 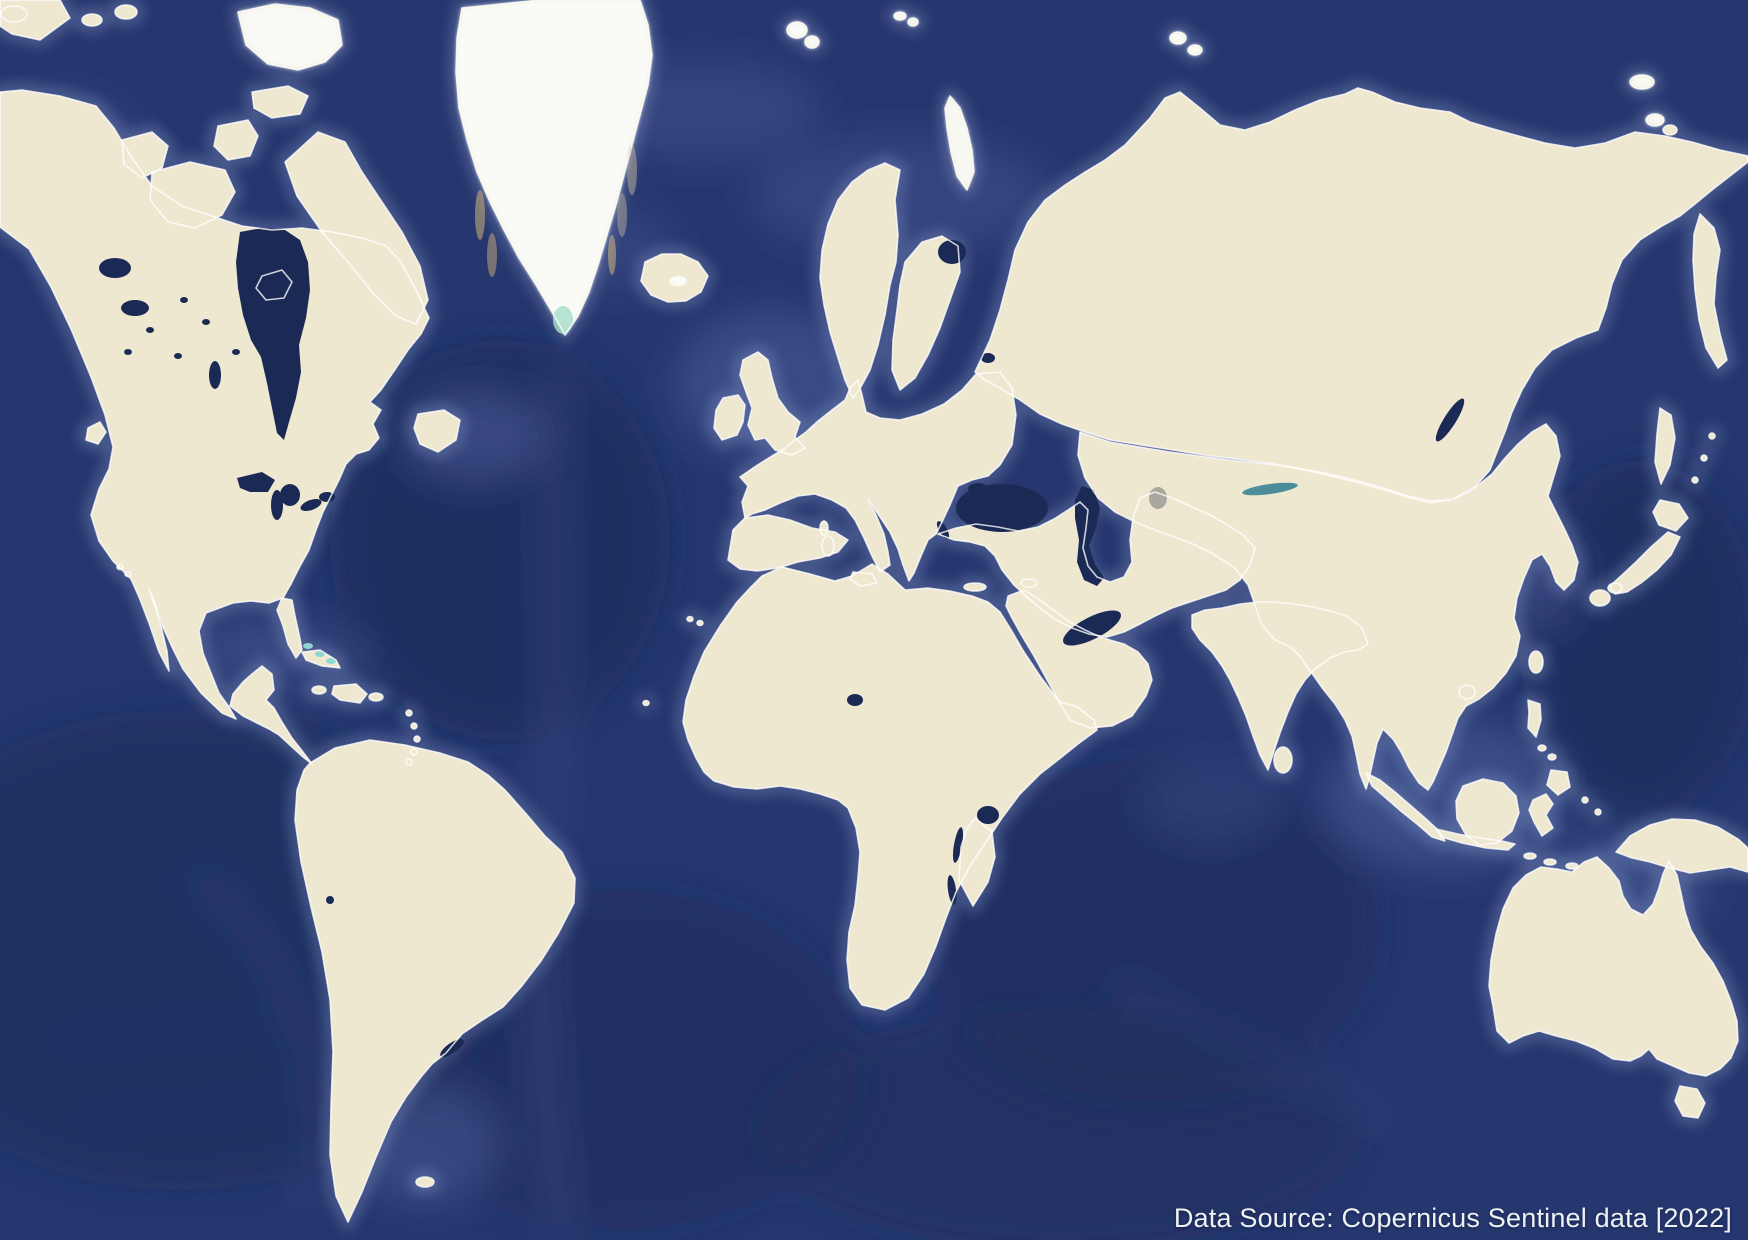 What do you see at coordinates (1002, 508) in the screenshot?
I see `black-sea` at bounding box center [1002, 508].